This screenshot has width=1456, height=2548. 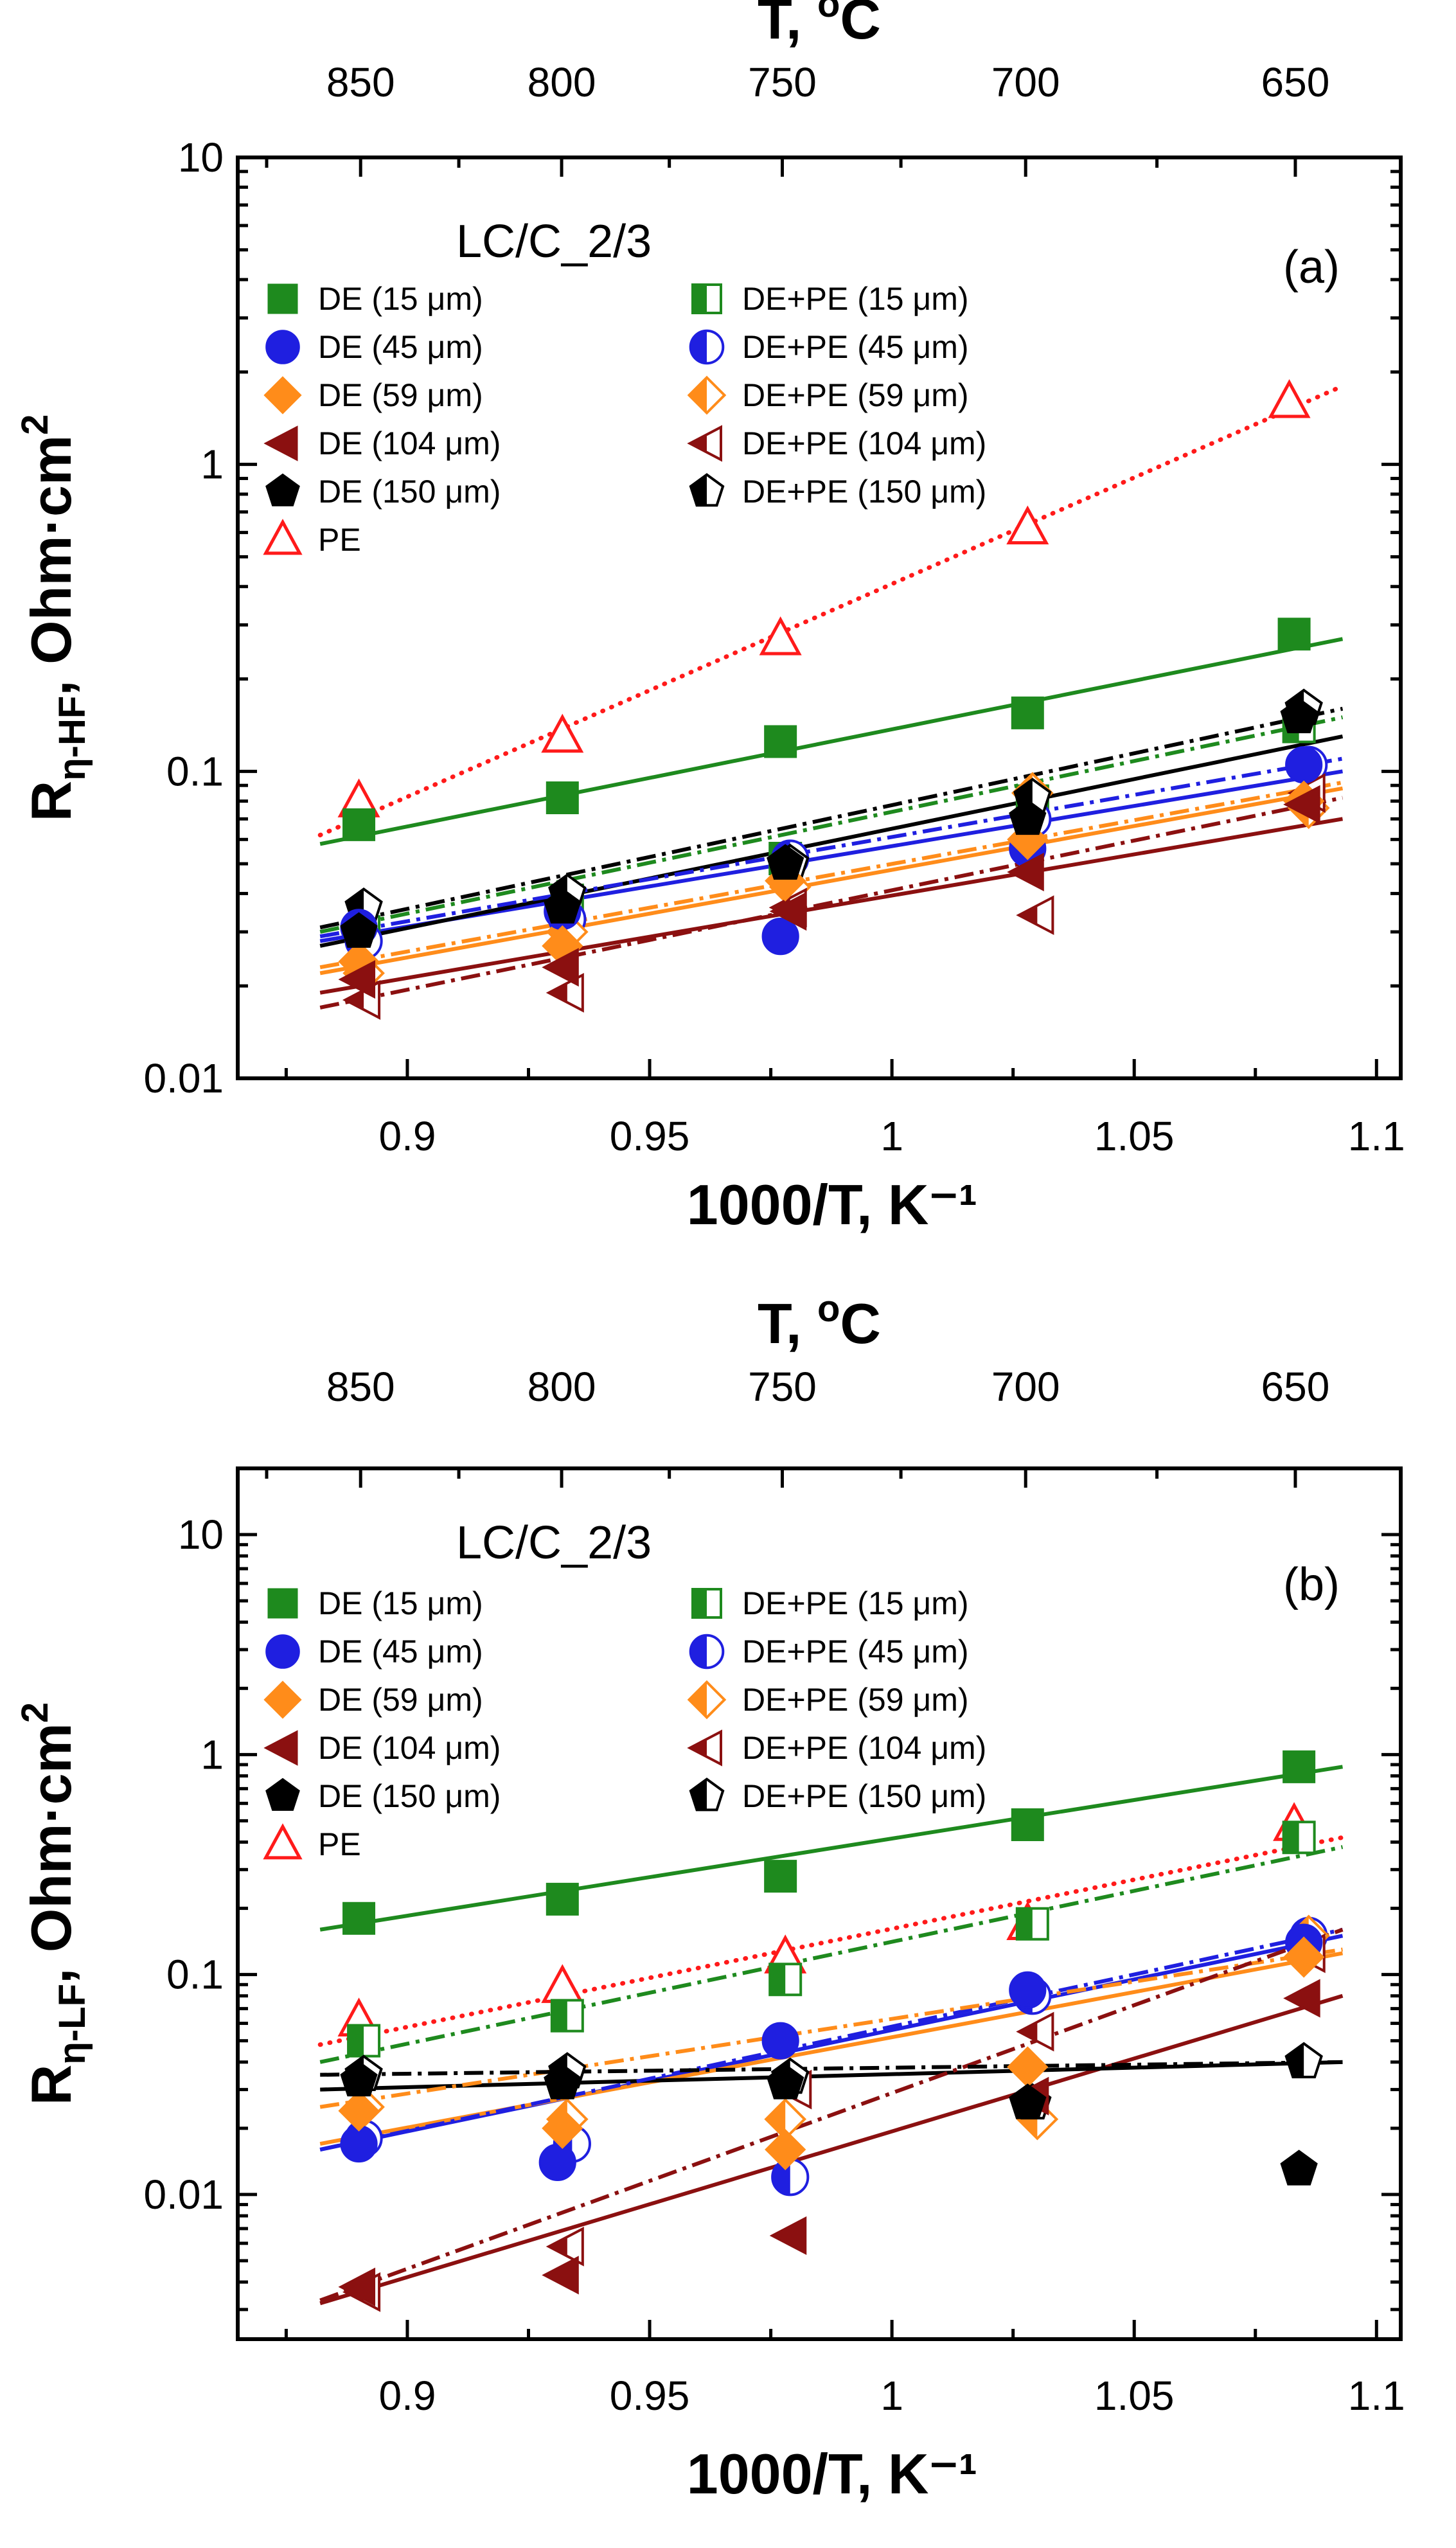 I want to click on legend-label: DE (104 μm), so click(x=409, y=443).